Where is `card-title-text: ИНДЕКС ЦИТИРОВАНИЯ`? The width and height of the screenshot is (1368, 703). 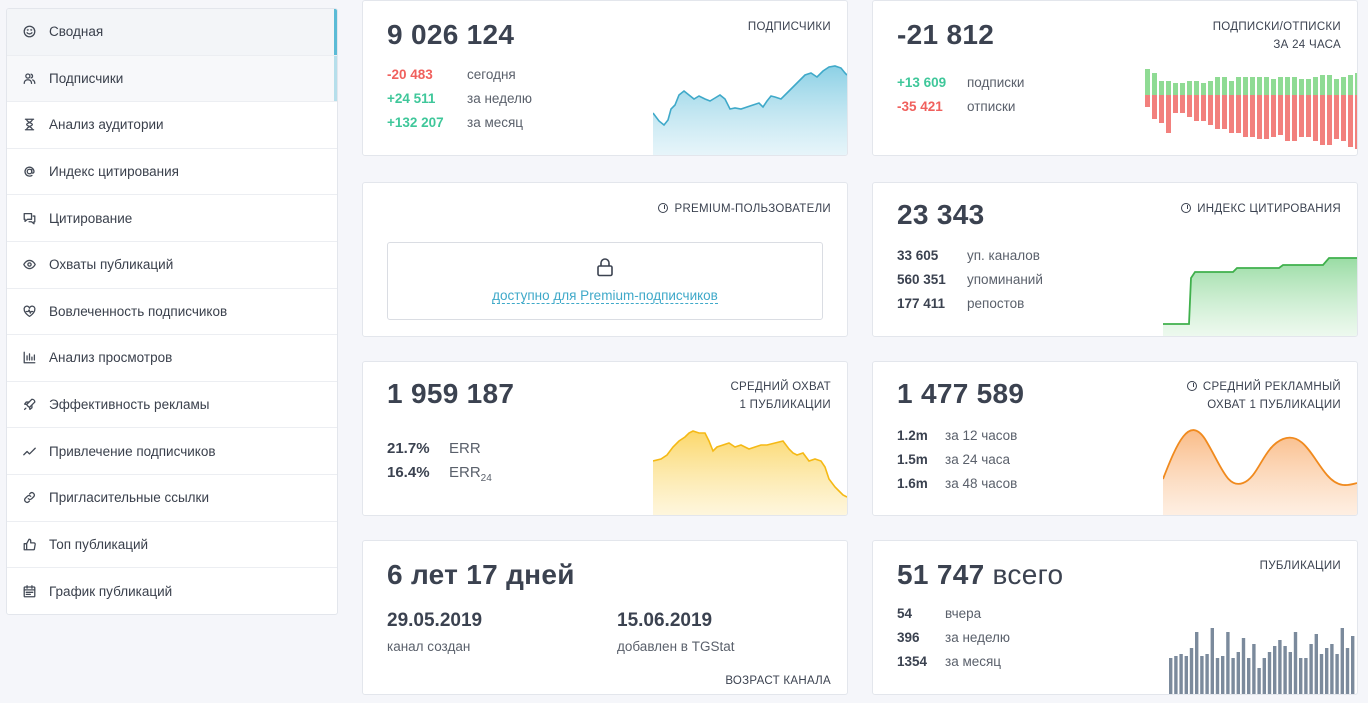 card-title-text: ИНДЕКС ЦИТИРОВАНИЯ is located at coordinates (1269, 209).